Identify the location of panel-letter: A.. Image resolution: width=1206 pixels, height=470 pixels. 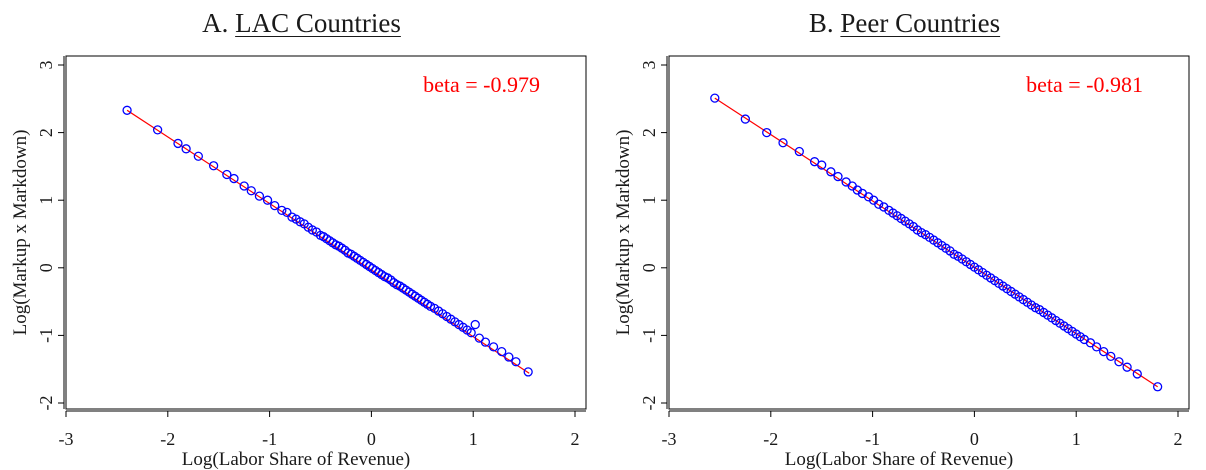
(215, 23).